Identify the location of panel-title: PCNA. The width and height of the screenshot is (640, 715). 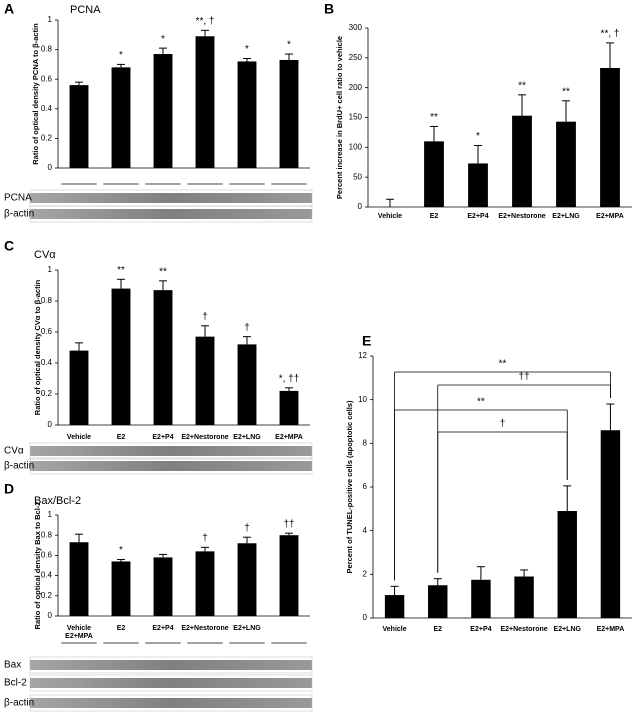
(85, 10).